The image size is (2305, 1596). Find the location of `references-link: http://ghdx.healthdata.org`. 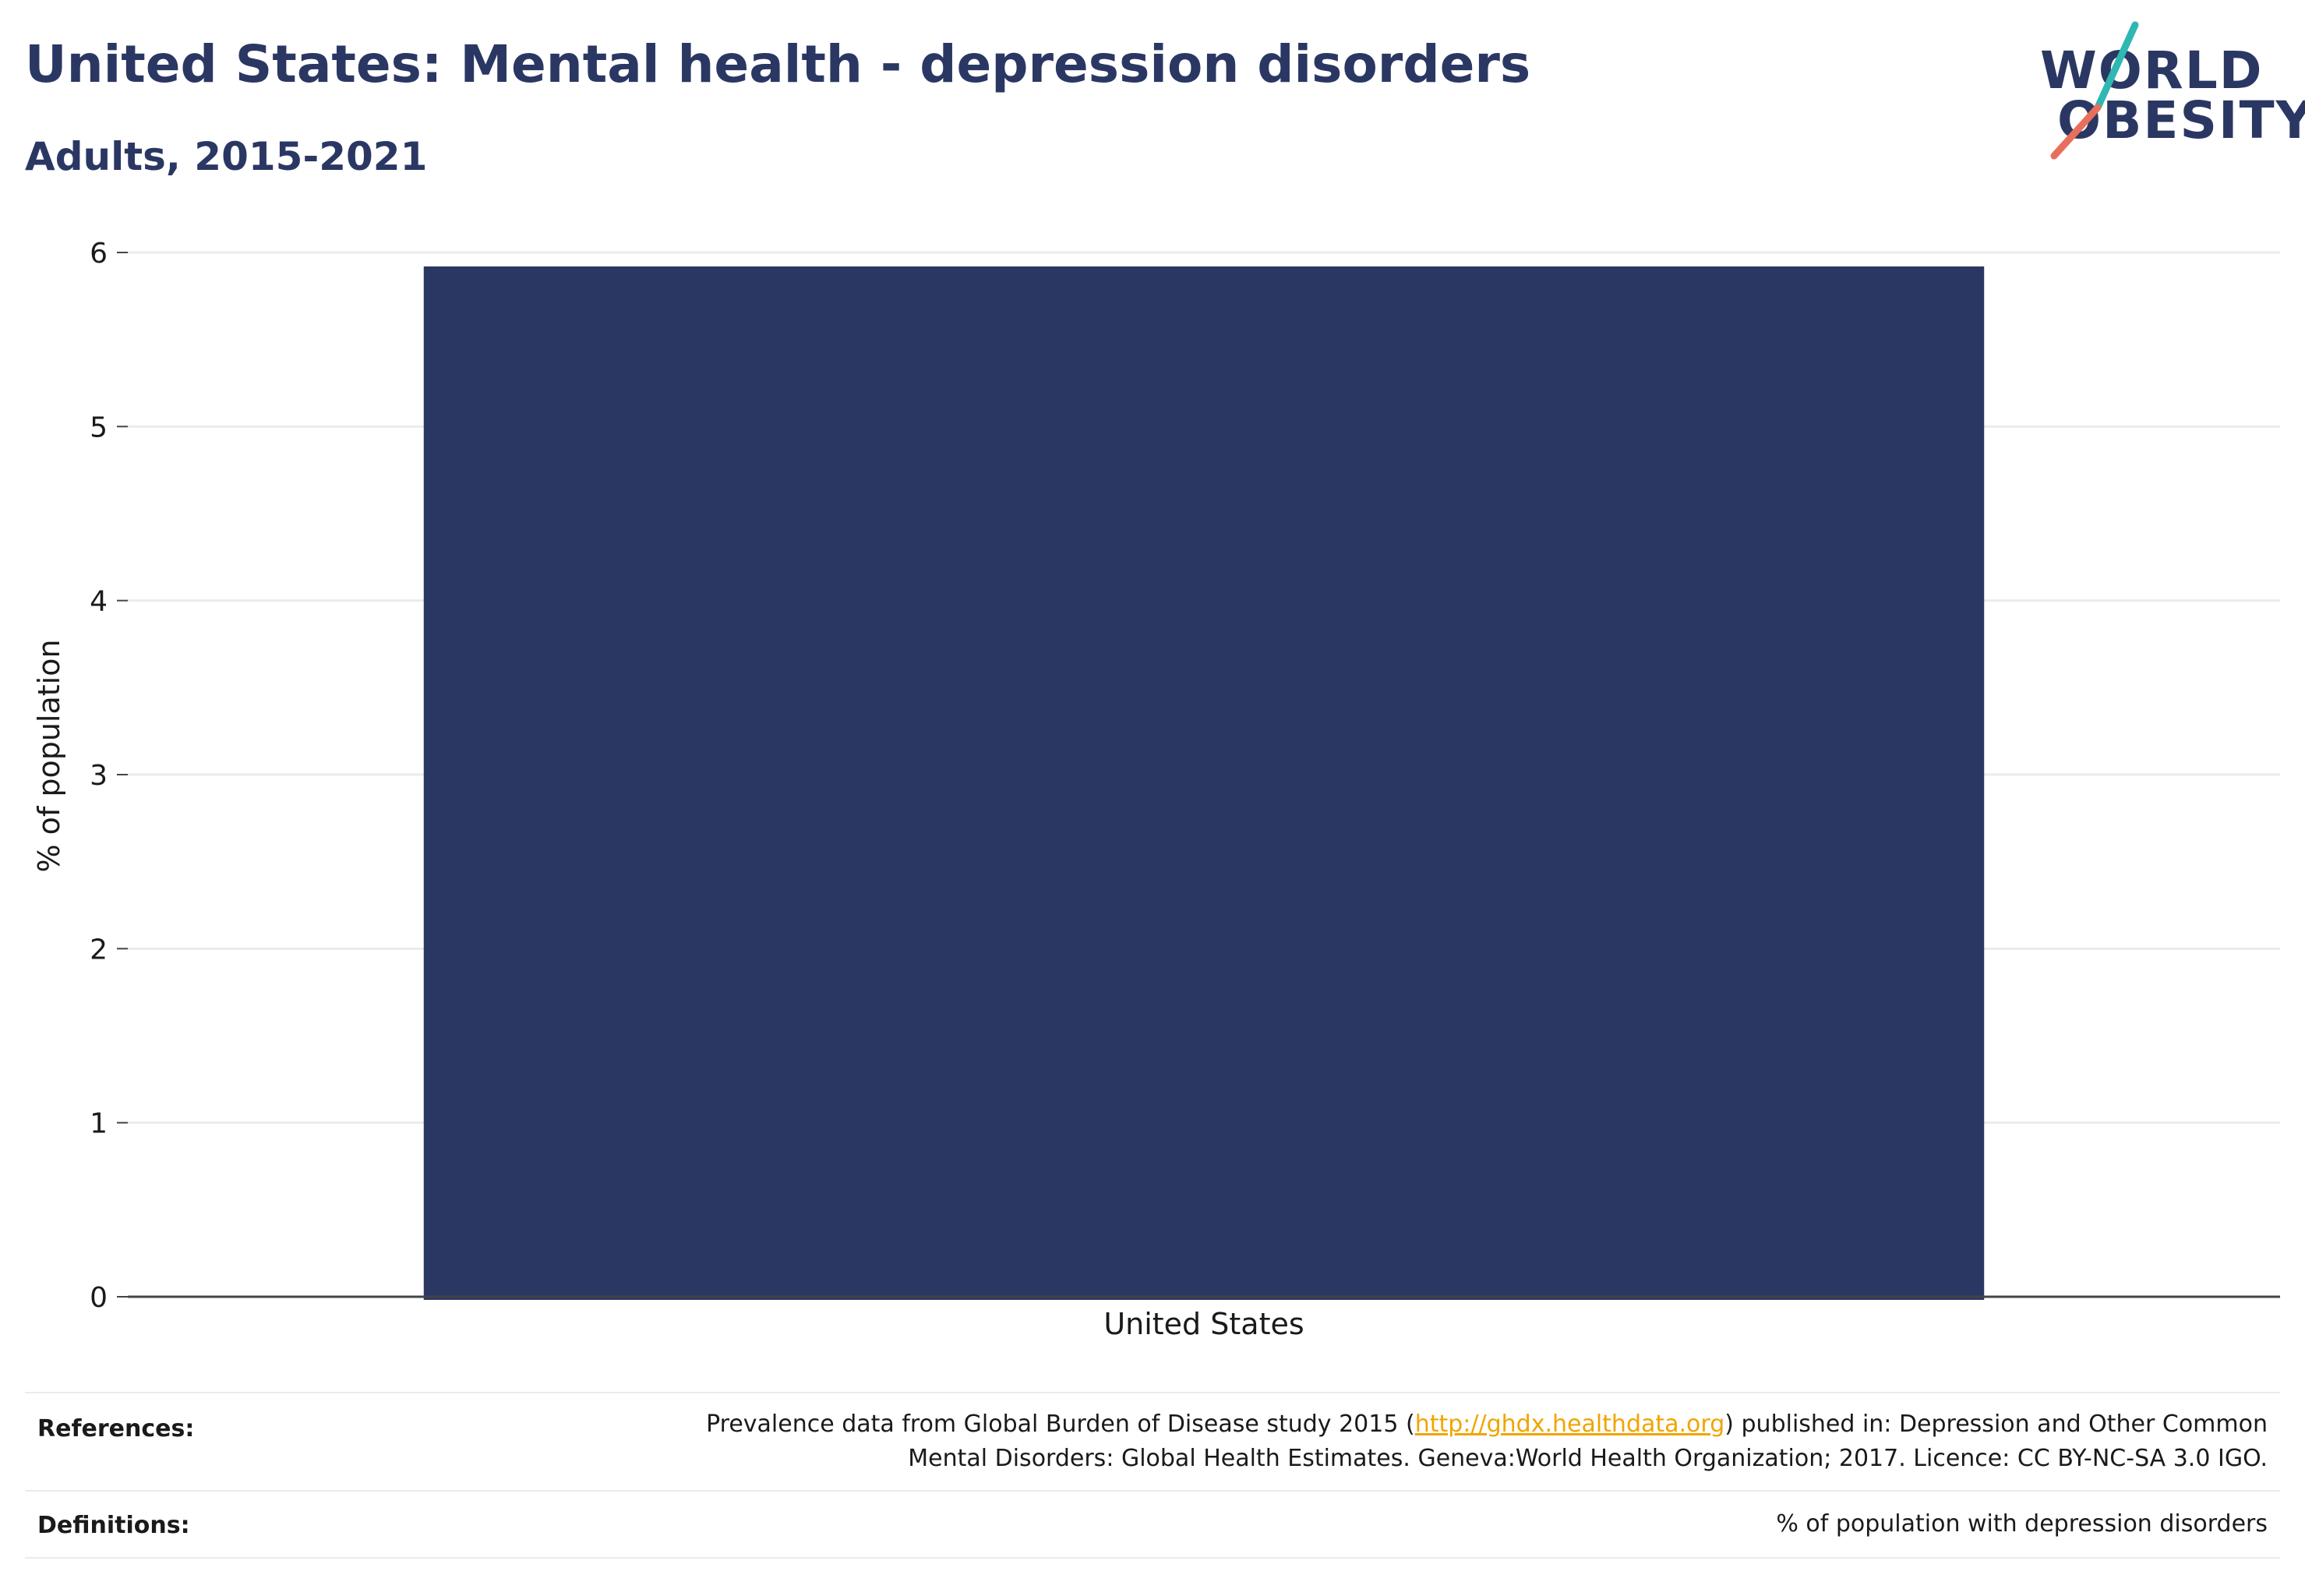

references-link: http://ghdx.healthdata.org is located at coordinates (1569, 1424).